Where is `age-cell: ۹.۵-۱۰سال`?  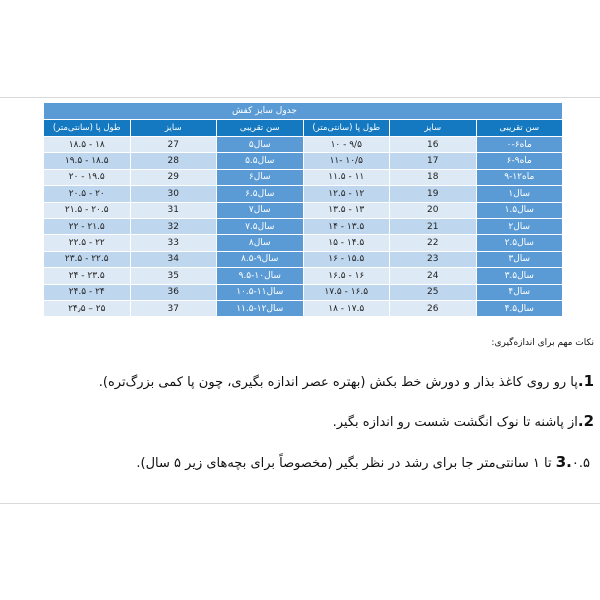
age-cell: ۹.۵-۱۰سال is located at coordinates (260, 276).